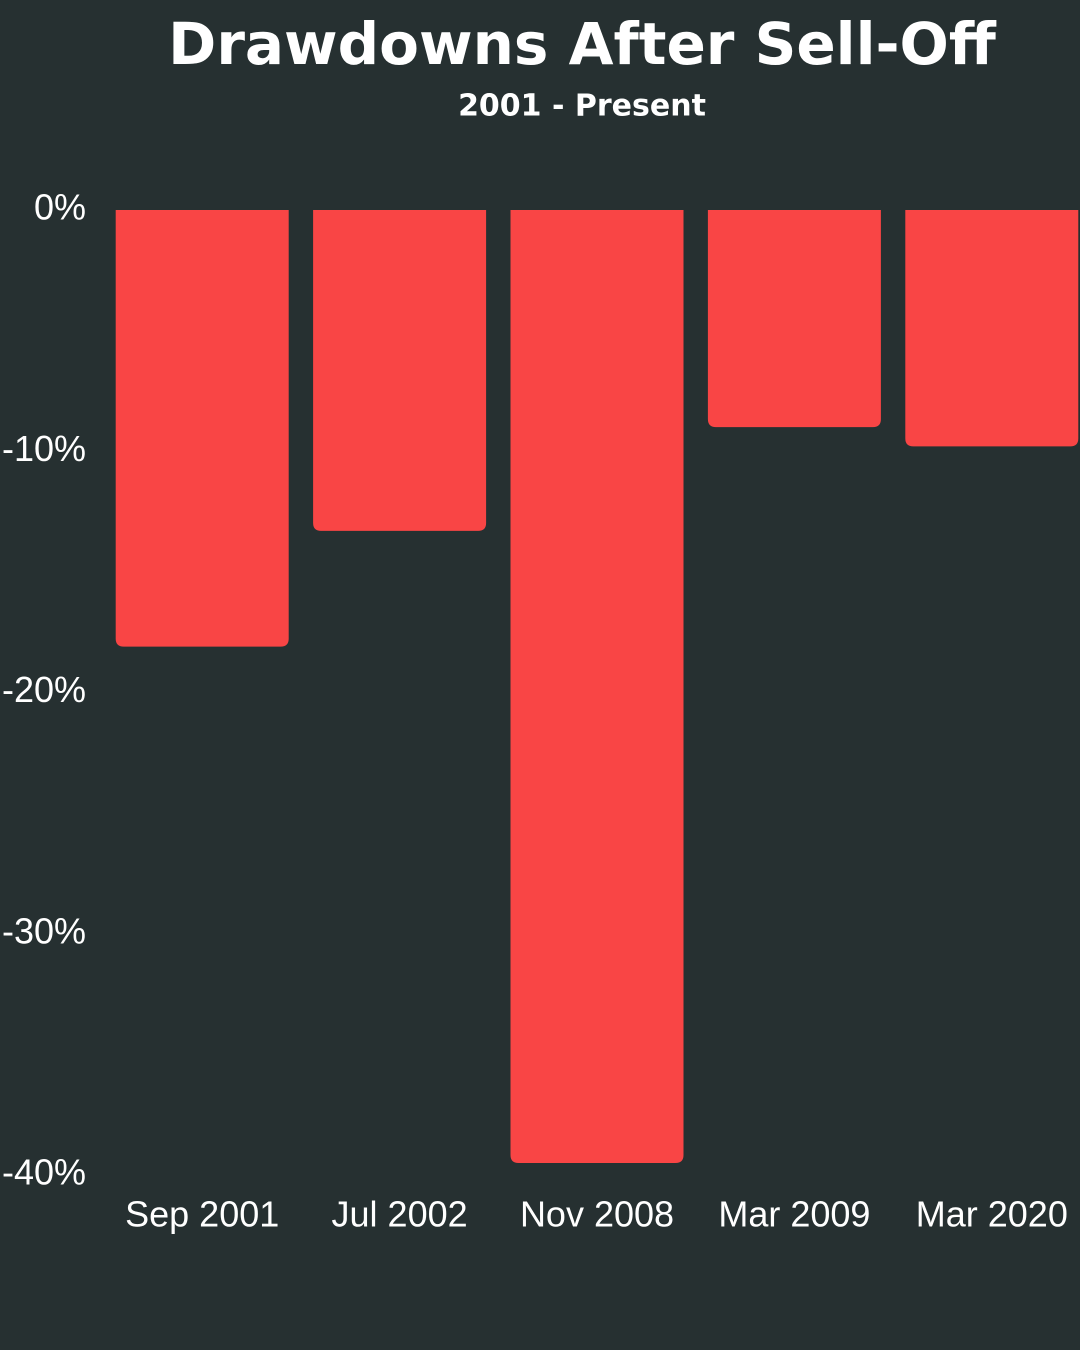 This screenshot has height=1350, width=1080. Describe the element at coordinates (400, 1214) in the screenshot. I see `x-tick-label: Jul 2002` at that location.